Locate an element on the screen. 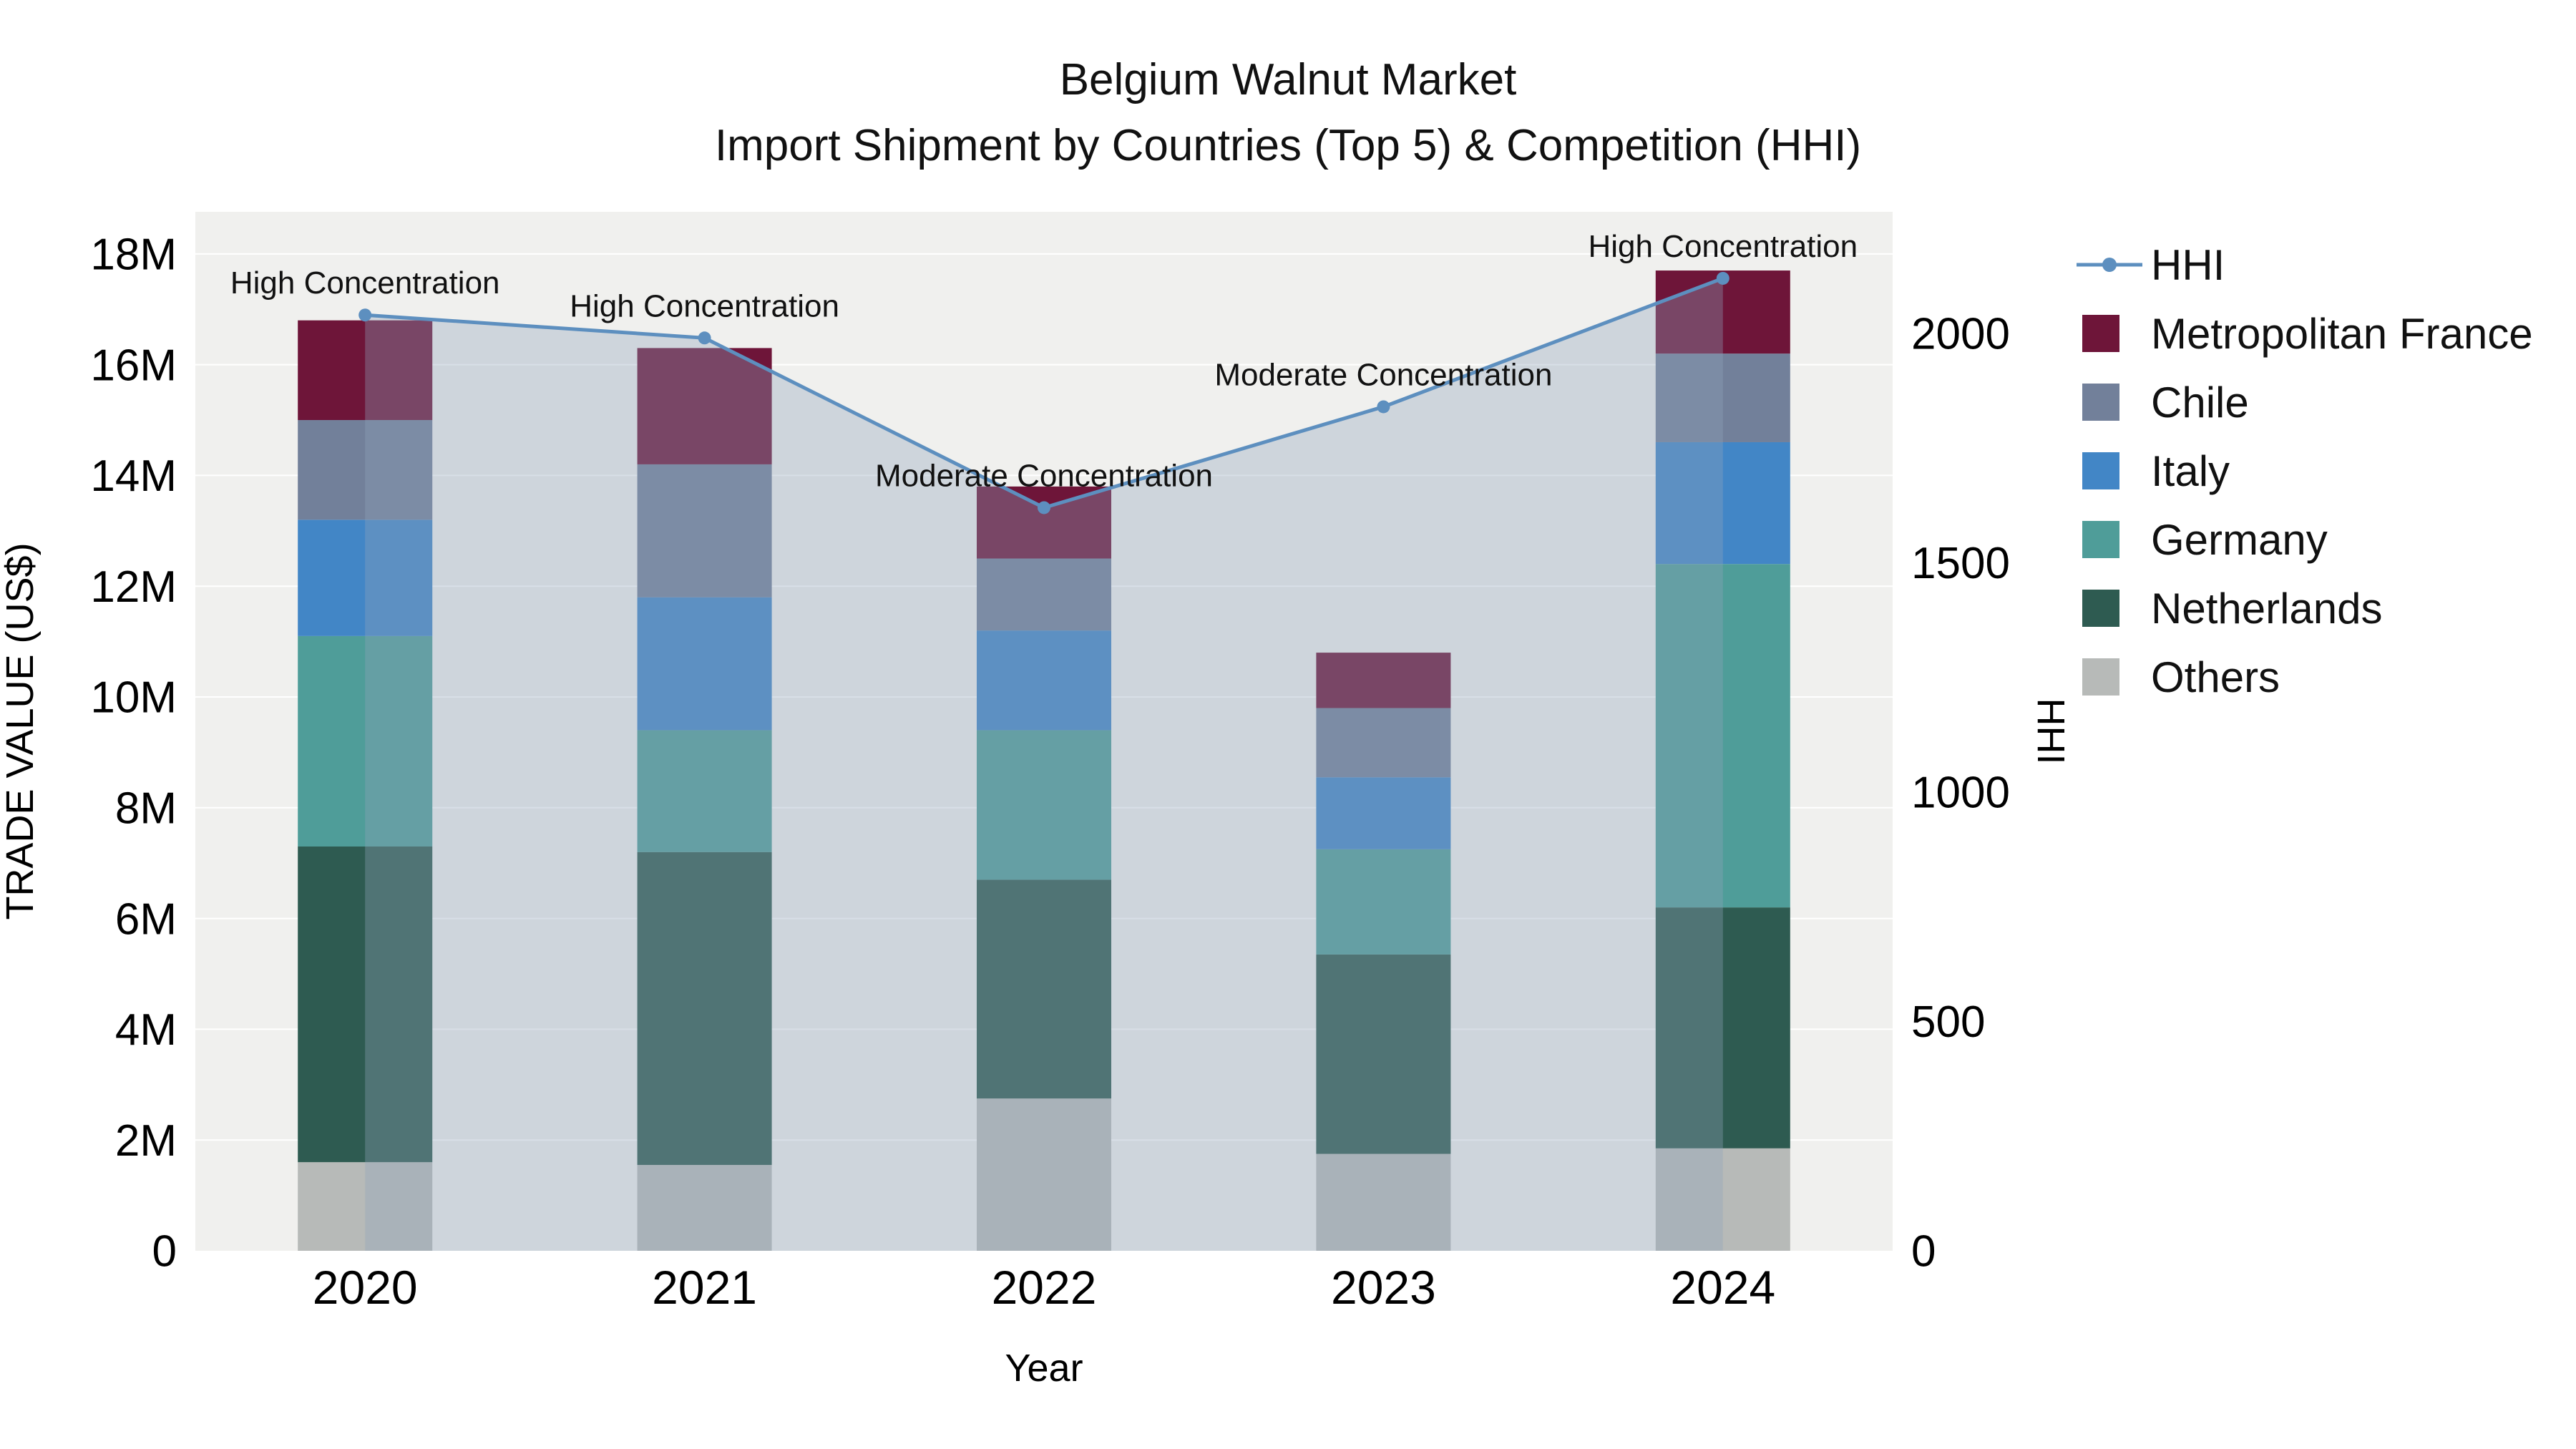 The height and width of the screenshot is (1449, 2576). bar-2024-chile is located at coordinates (1722, 397).